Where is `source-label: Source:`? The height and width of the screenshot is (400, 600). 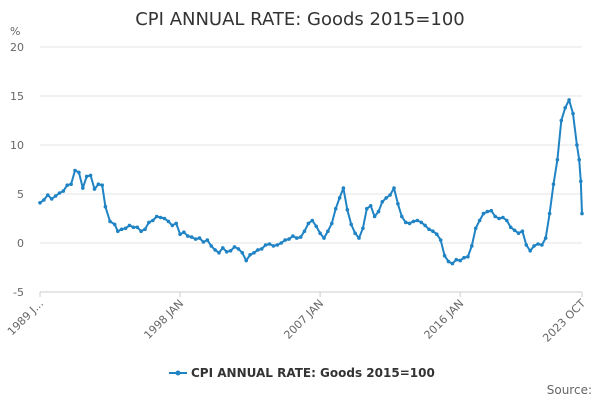 source-label: Source: is located at coordinates (569, 390).